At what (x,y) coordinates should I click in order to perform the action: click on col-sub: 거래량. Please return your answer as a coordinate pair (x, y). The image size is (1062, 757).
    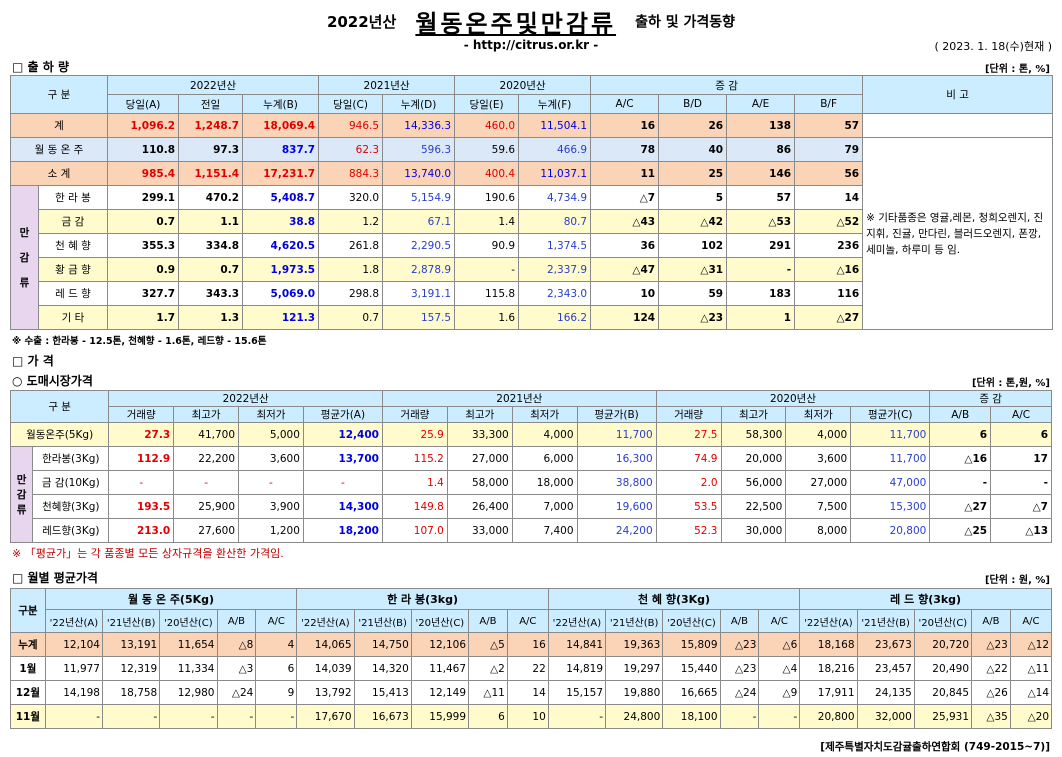
    Looking at the image, I should click on (414, 414).